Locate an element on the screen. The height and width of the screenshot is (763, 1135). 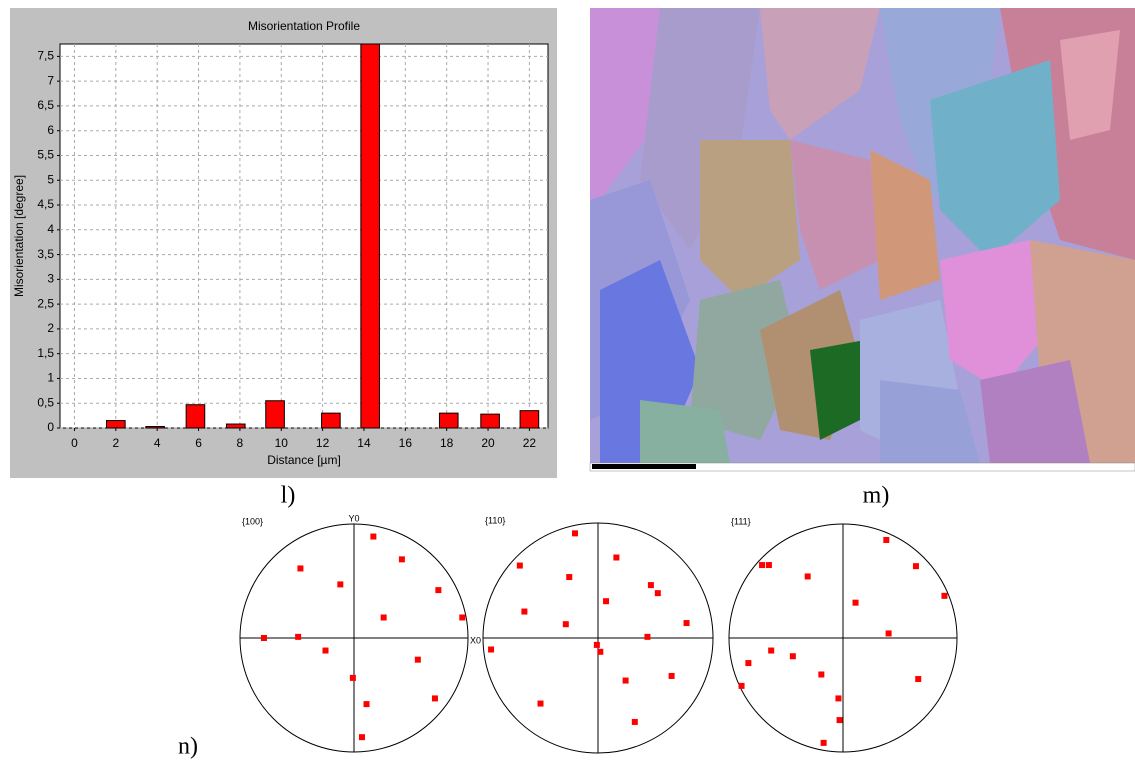
x-tick-label: 10 is located at coordinates (282, 443).